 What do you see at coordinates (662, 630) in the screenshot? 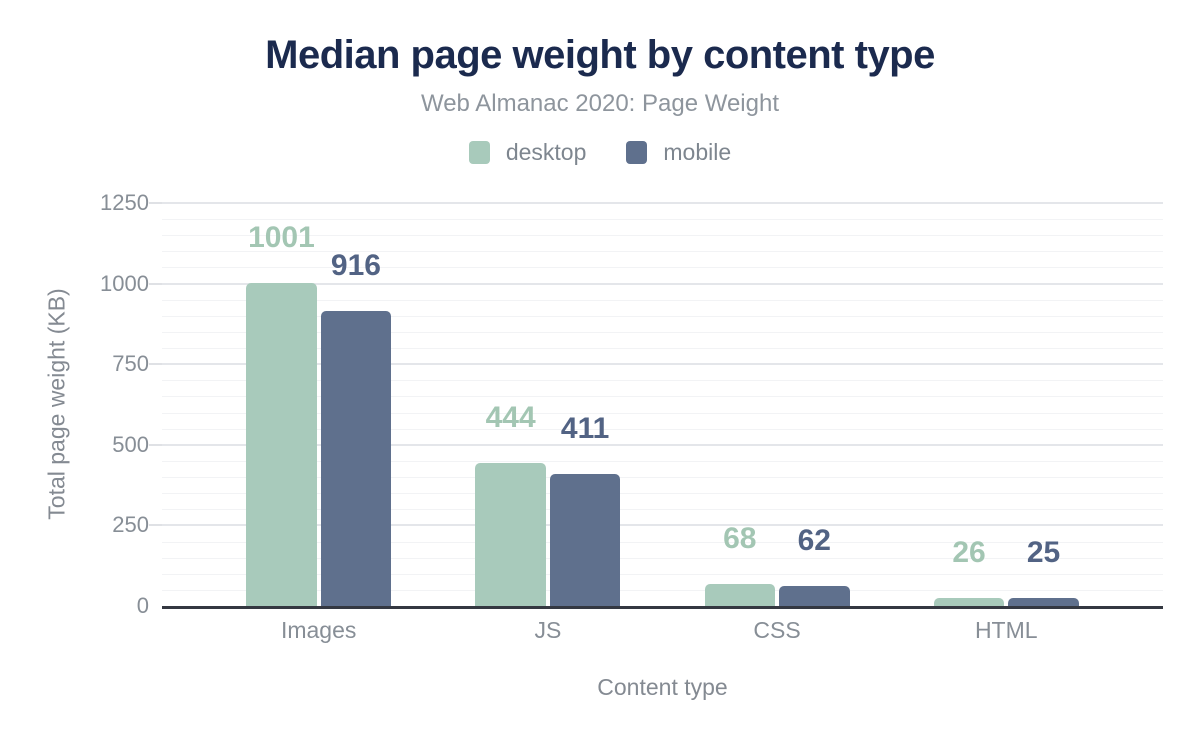
I see `x-tick-labels: Images JS CSS HTML` at bounding box center [662, 630].